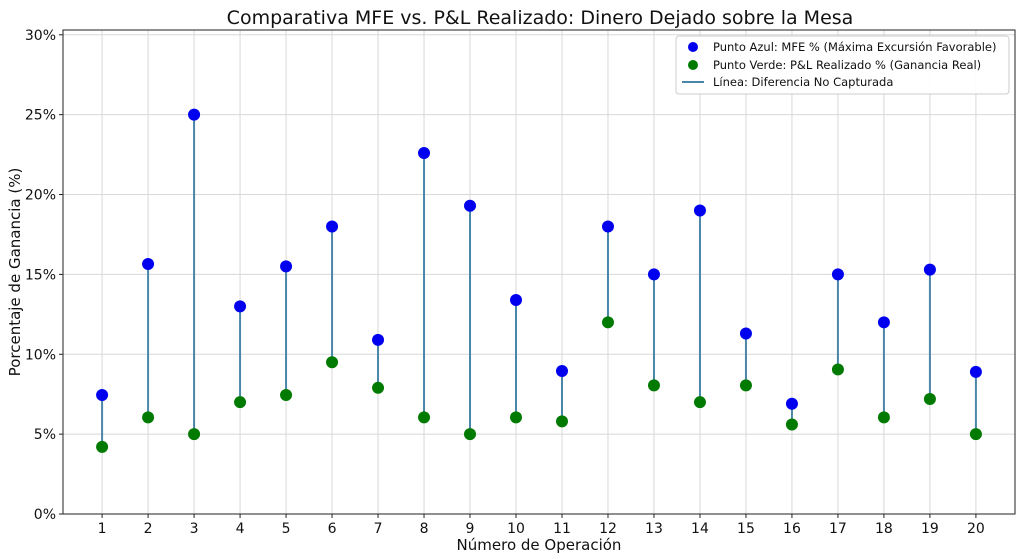  Describe the element at coordinates (40, 36) in the screenshot. I see `y-tick-label: 30%` at that location.